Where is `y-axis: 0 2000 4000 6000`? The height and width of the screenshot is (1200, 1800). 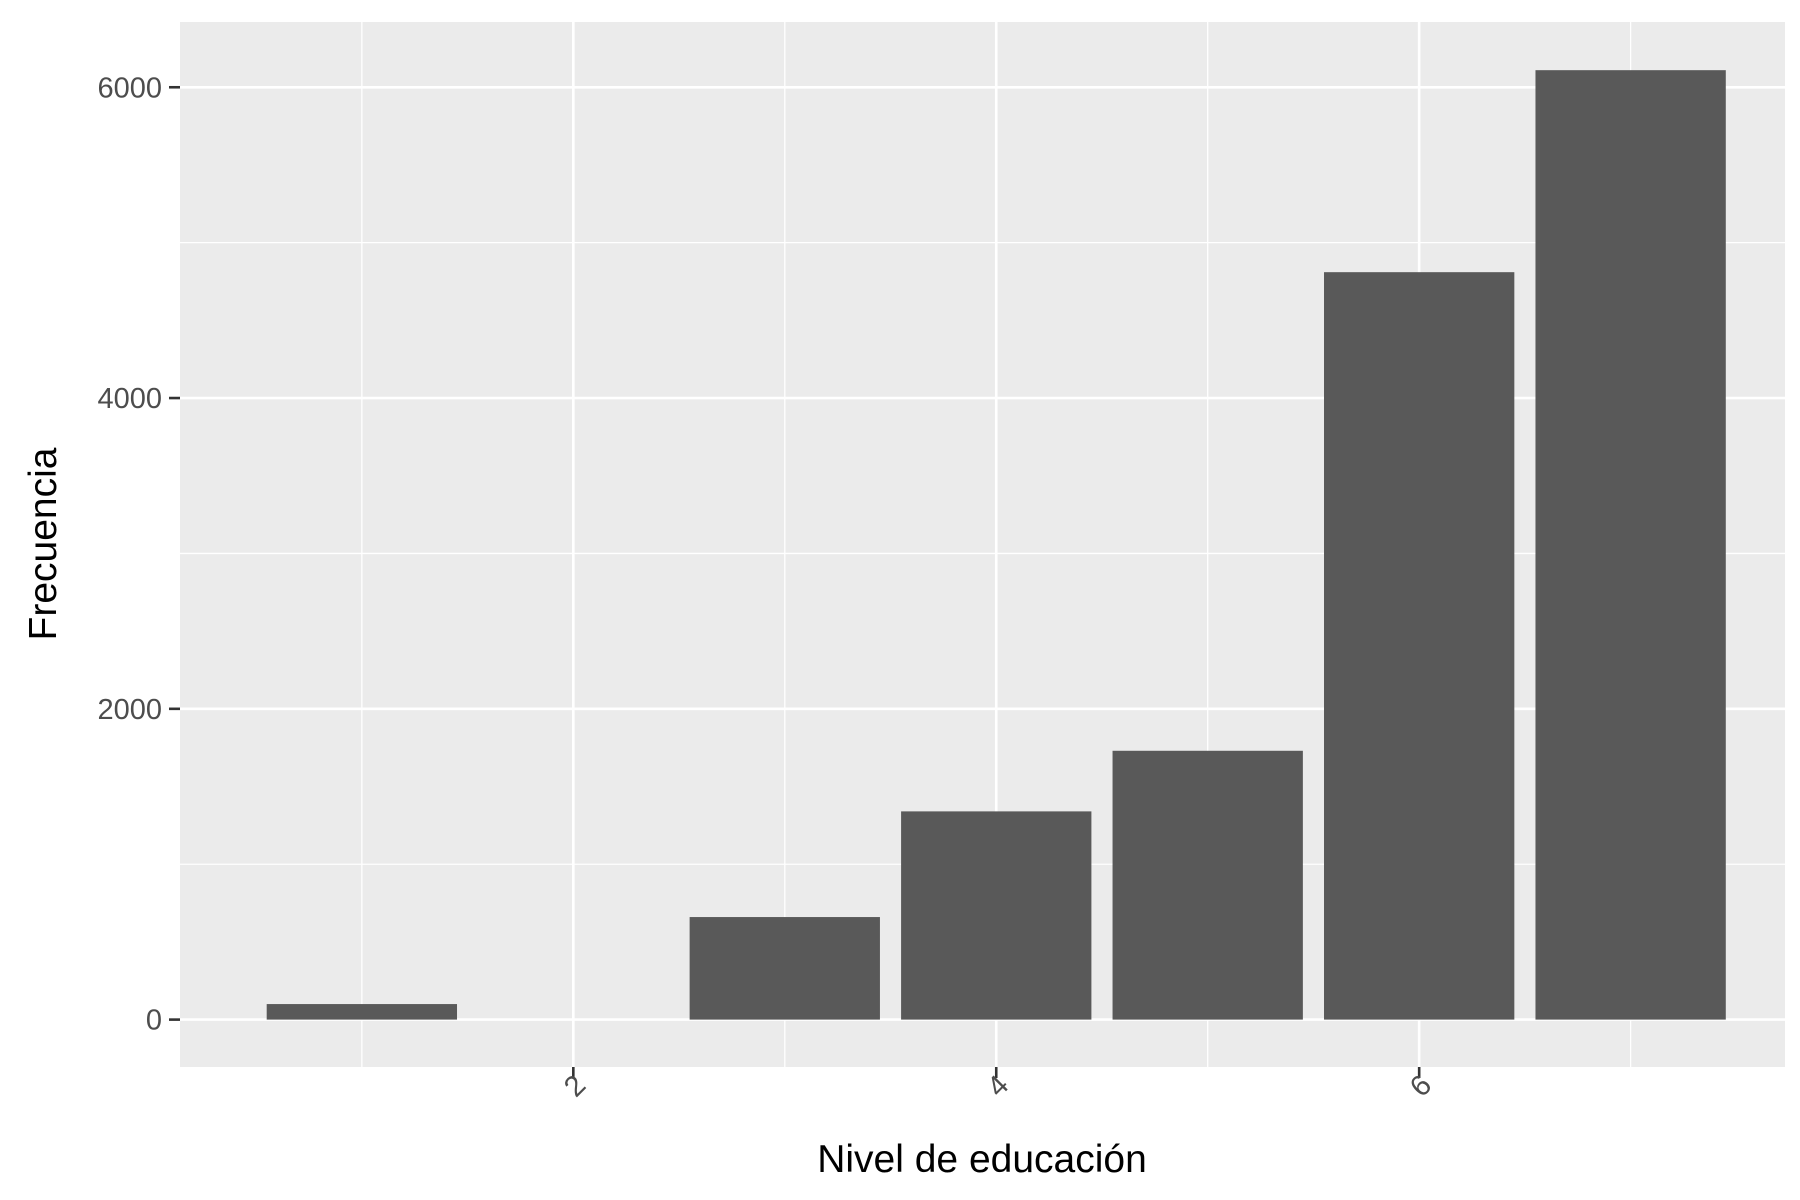 y-axis: 0 2000 4000 6000 is located at coordinates (138, 554).